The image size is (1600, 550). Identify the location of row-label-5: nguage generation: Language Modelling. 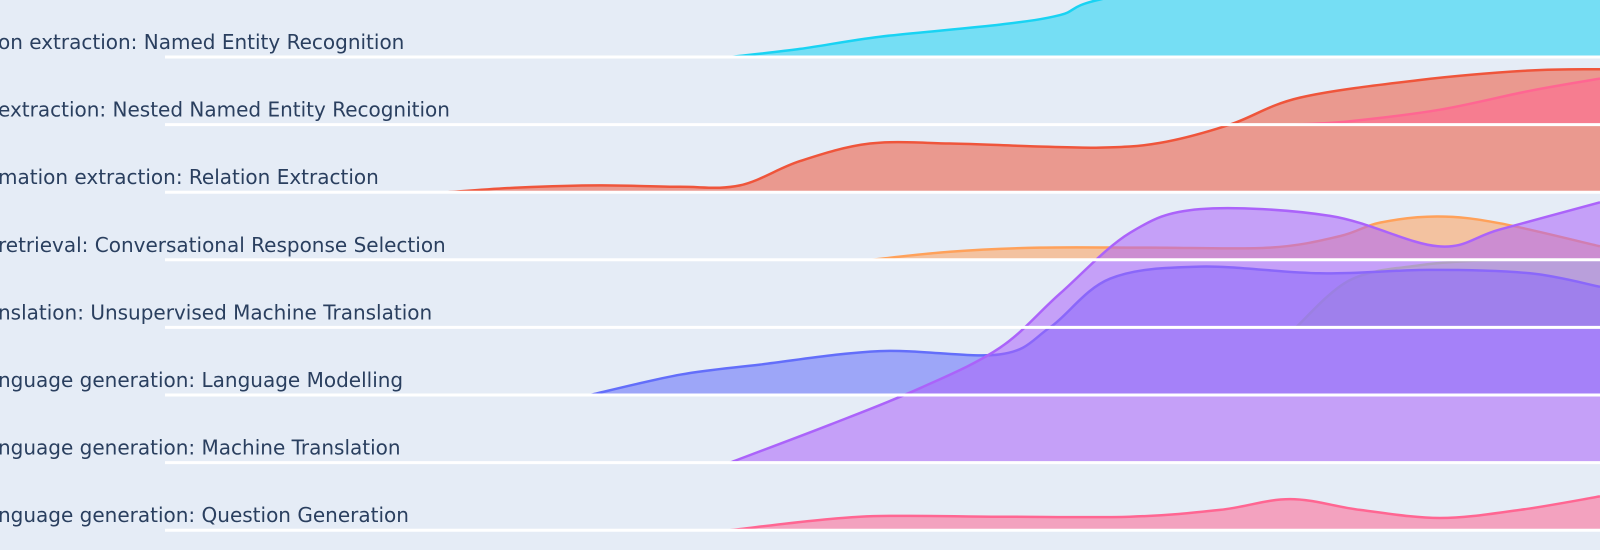
(201, 380).